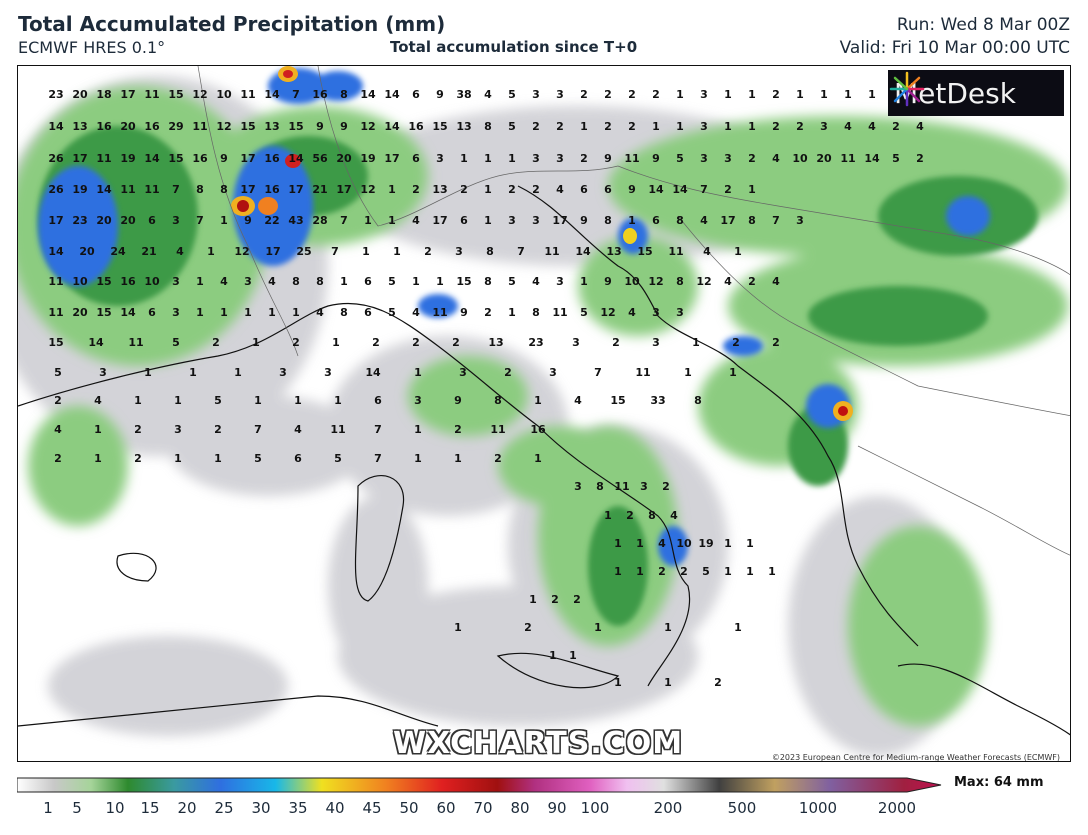 This screenshot has width=1088, height=835. What do you see at coordinates (409, 808) in the screenshot?
I see `scale-label: 50` at bounding box center [409, 808].